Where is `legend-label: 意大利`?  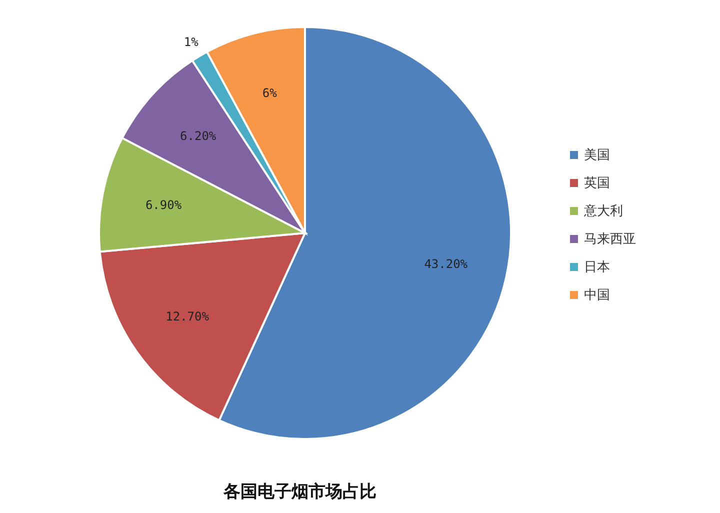 legend-label: 意大利 is located at coordinates (603, 211).